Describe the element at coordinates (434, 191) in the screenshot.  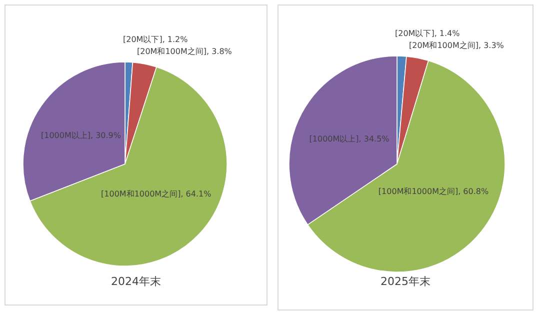
I see `slice-label: [100M和1000M之间], 60.8%` at that location.